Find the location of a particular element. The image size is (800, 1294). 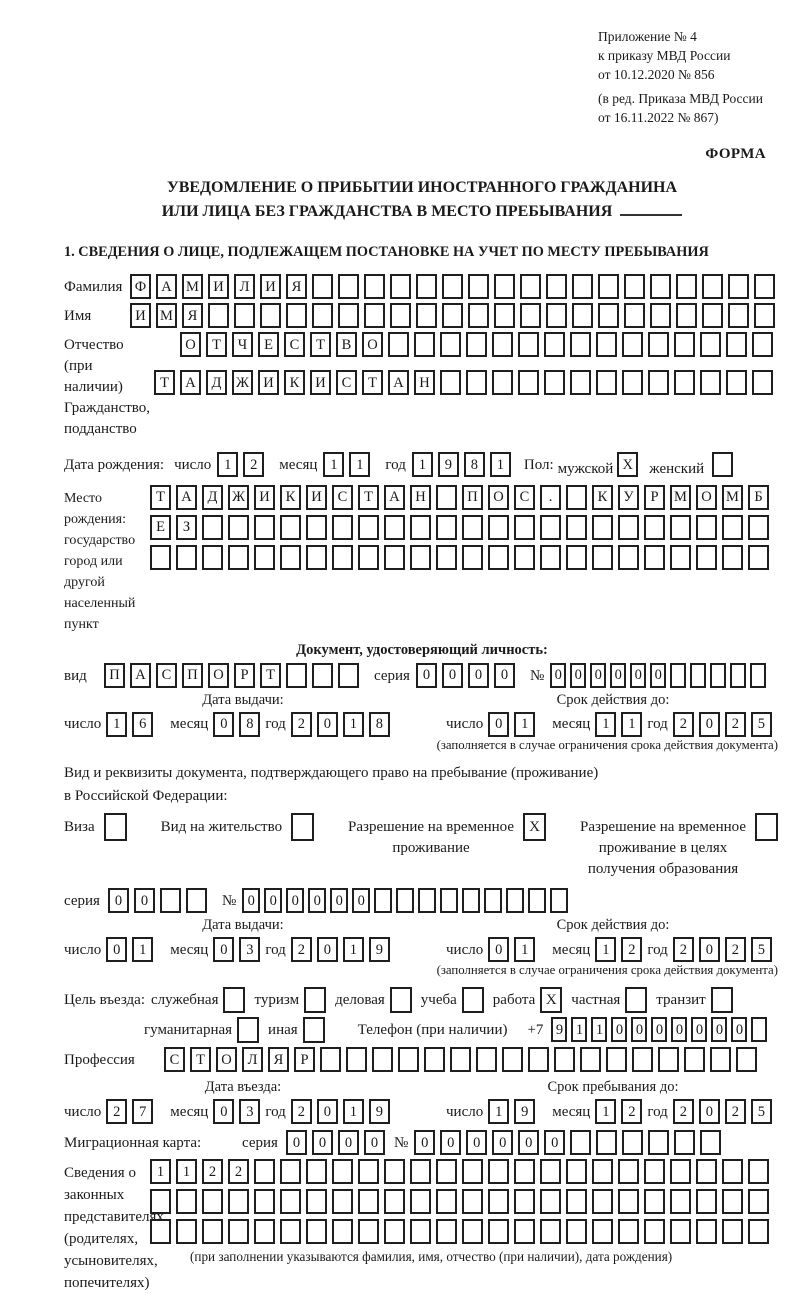

residence-permit-checkbox is located at coordinates (303, 827).